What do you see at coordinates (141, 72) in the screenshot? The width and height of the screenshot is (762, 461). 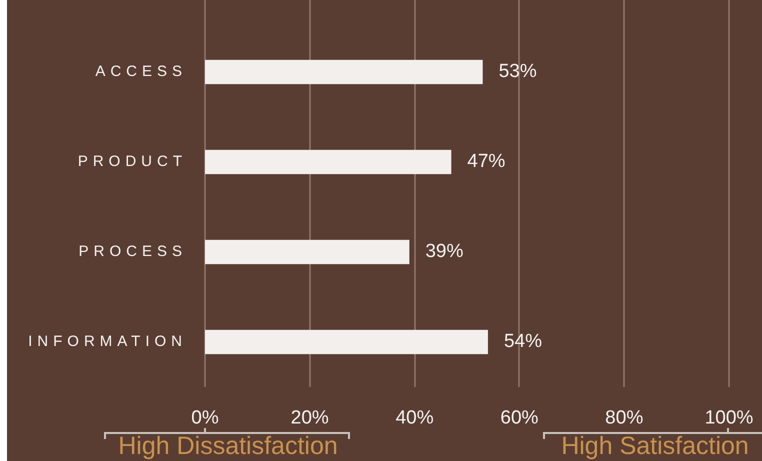 I see `y-tick-label: ACCESS` at bounding box center [141, 72].